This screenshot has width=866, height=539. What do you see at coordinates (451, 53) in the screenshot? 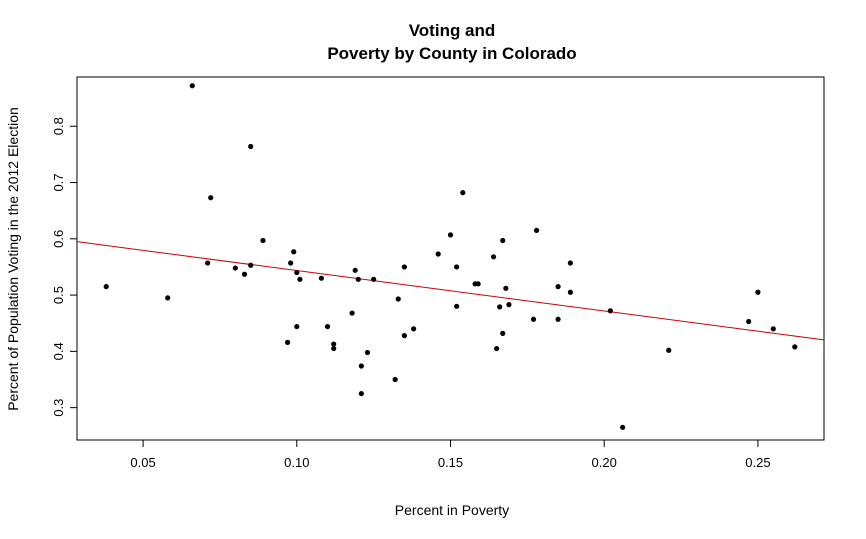
I see `chart-title-line-2: Poverty by County in Colorado` at bounding box center [451, 53].